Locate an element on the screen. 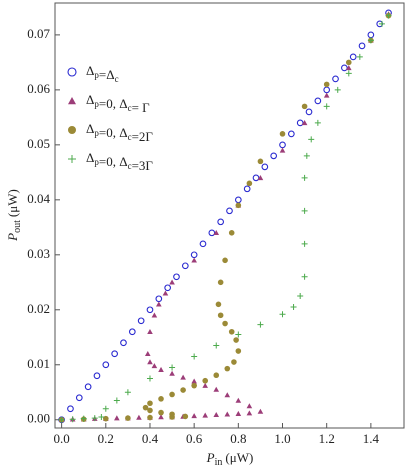 The image size is (409, 468). x-tick-label: 0.0 is located at coordinates (62, 438).